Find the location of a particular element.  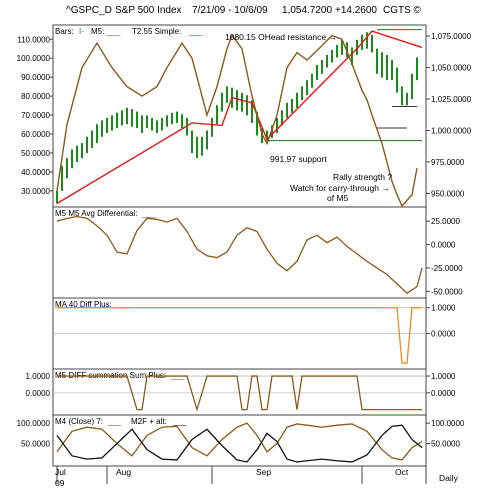

m4-label: M4 (Close) 7: is located at coordinates (79, 421).